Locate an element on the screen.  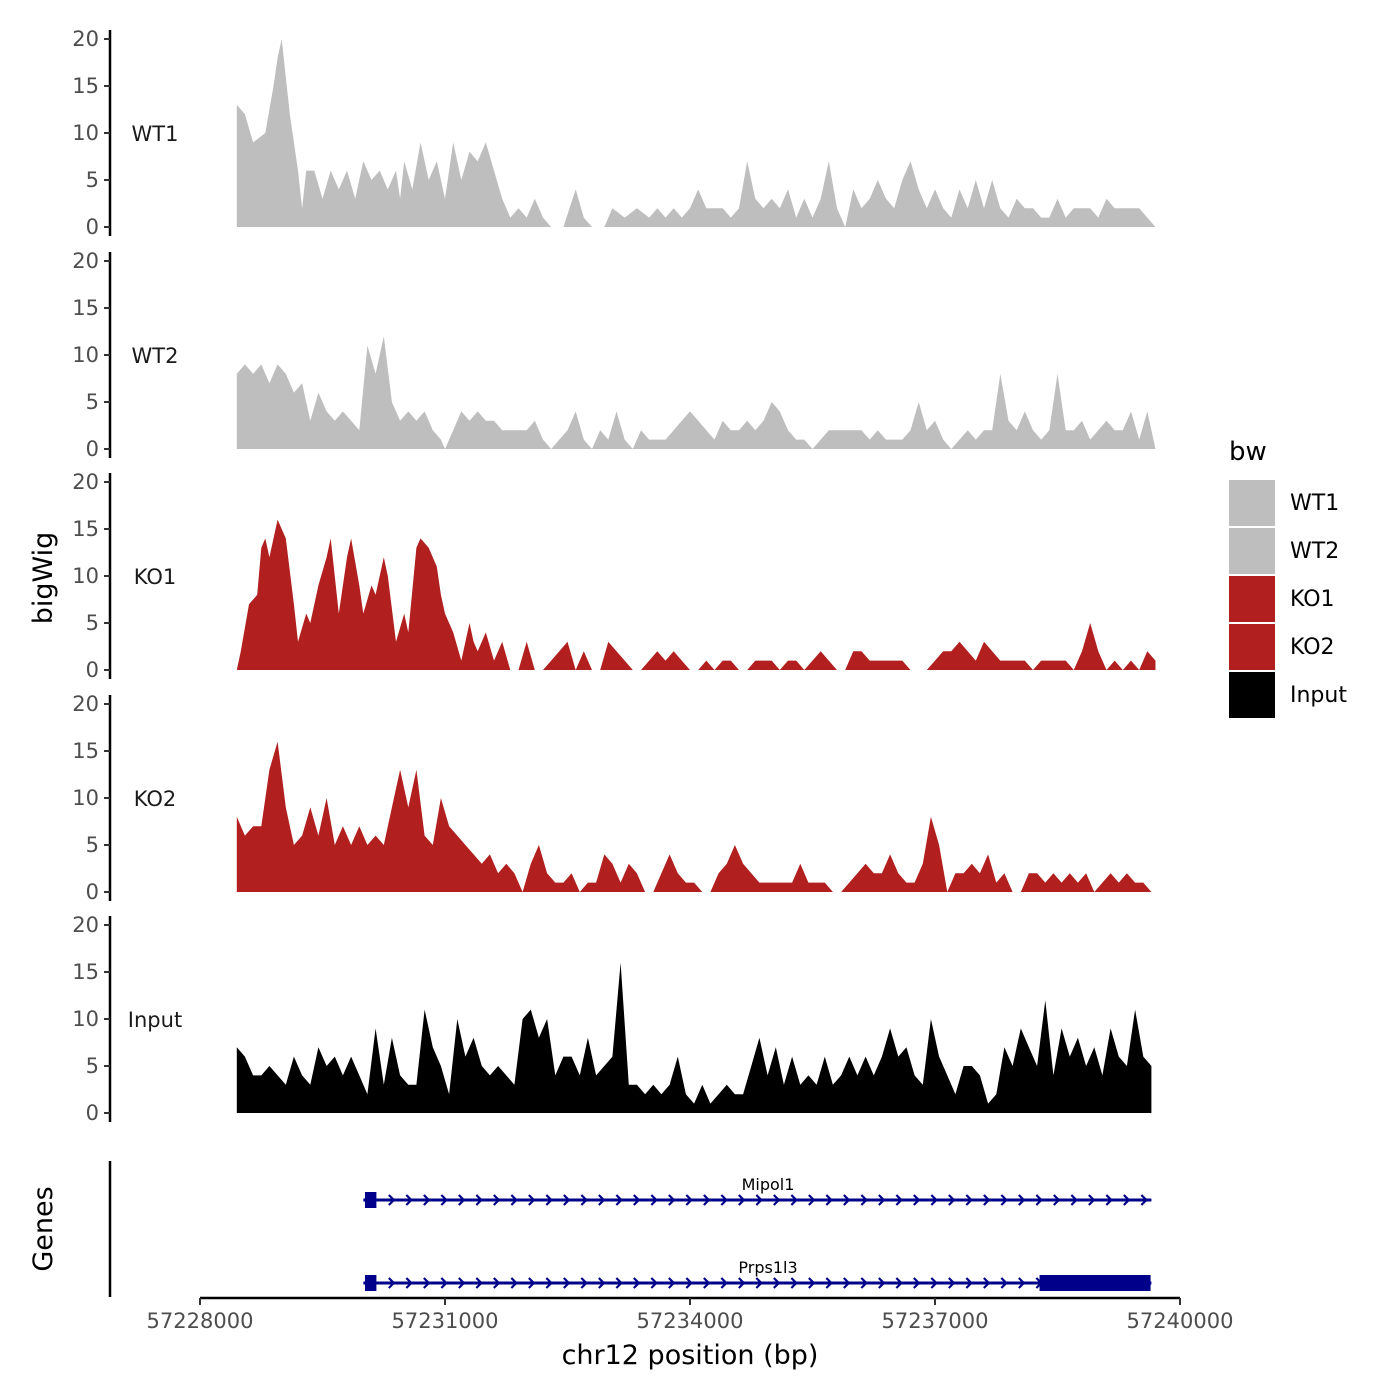
genes-axis-title: Genes is located at coordinates (43, 1228).